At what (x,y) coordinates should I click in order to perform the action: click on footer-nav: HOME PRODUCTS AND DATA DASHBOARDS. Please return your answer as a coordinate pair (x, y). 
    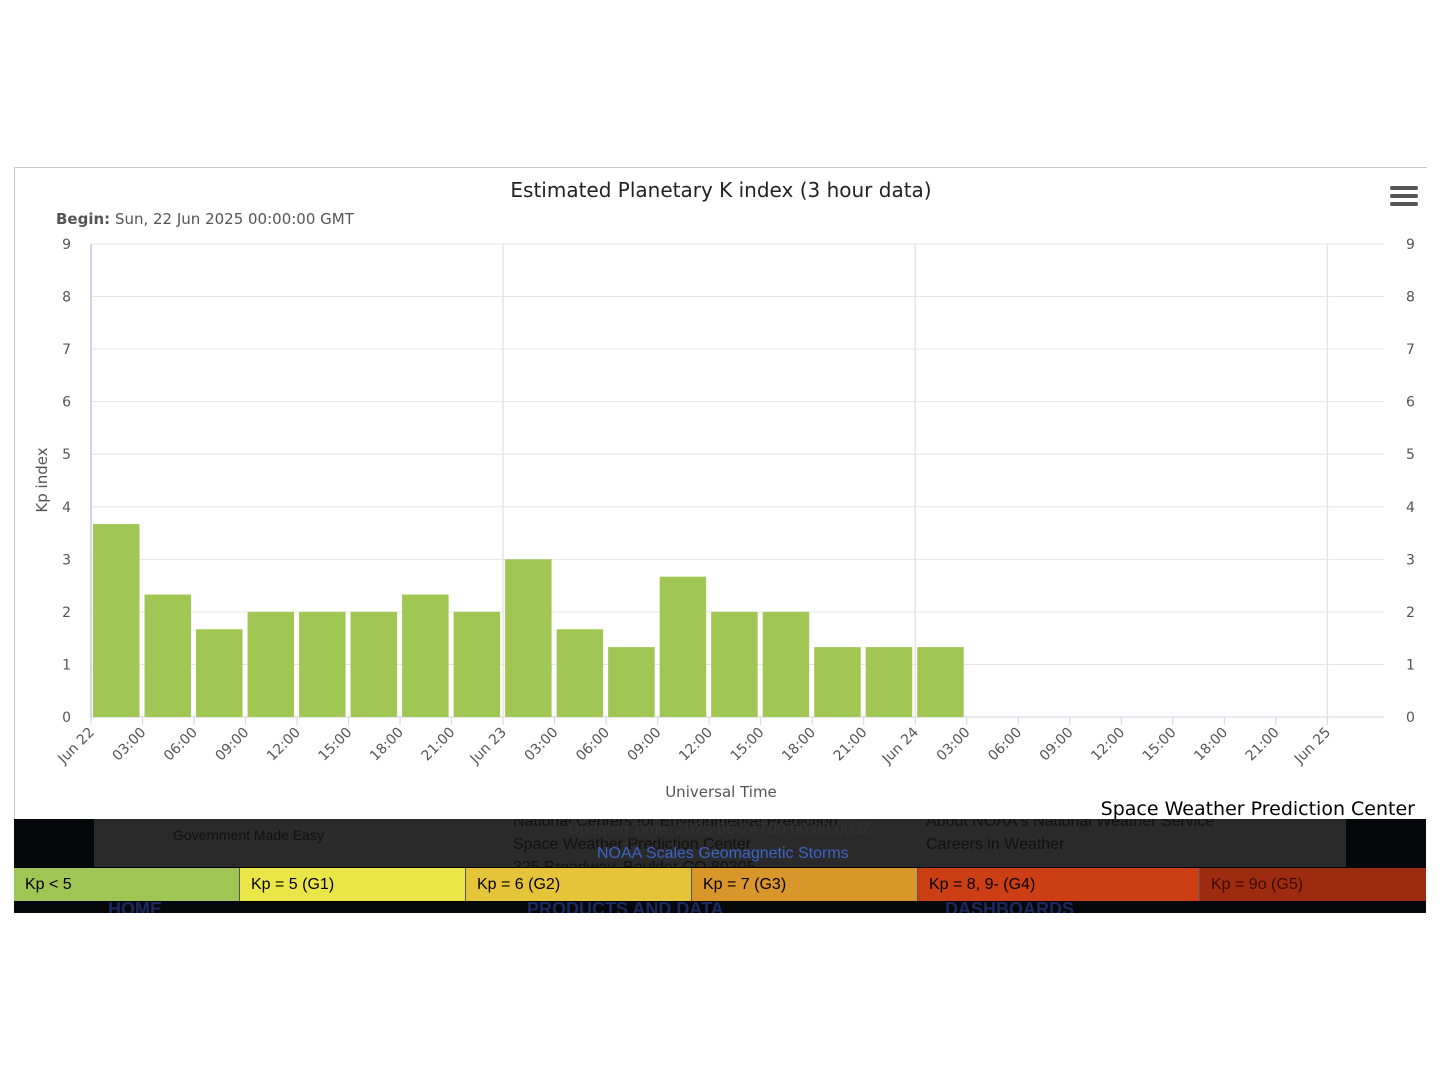
    Looking at the image, I should click on (720, 907).